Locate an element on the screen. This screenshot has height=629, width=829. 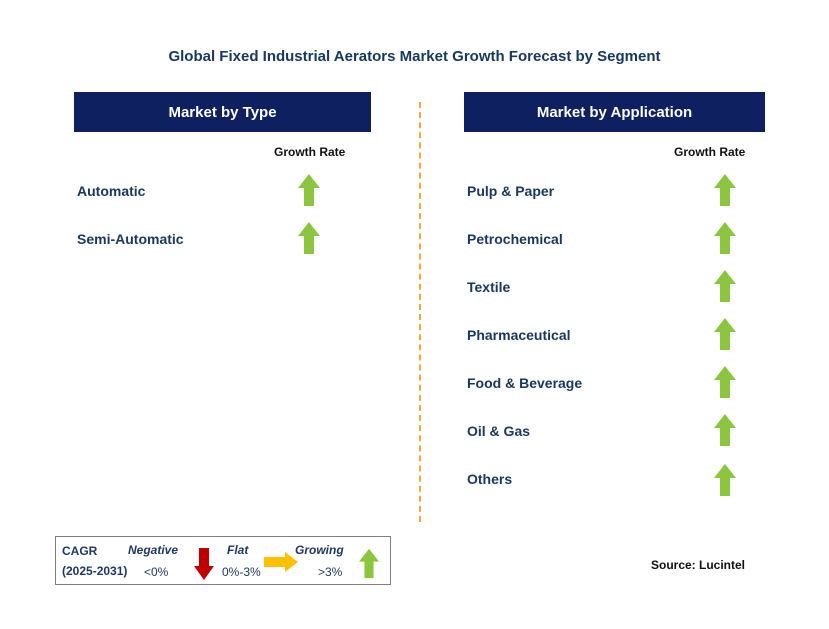
segment-label-petrochemical: Petrochemical is located at coordinates (515, 239).